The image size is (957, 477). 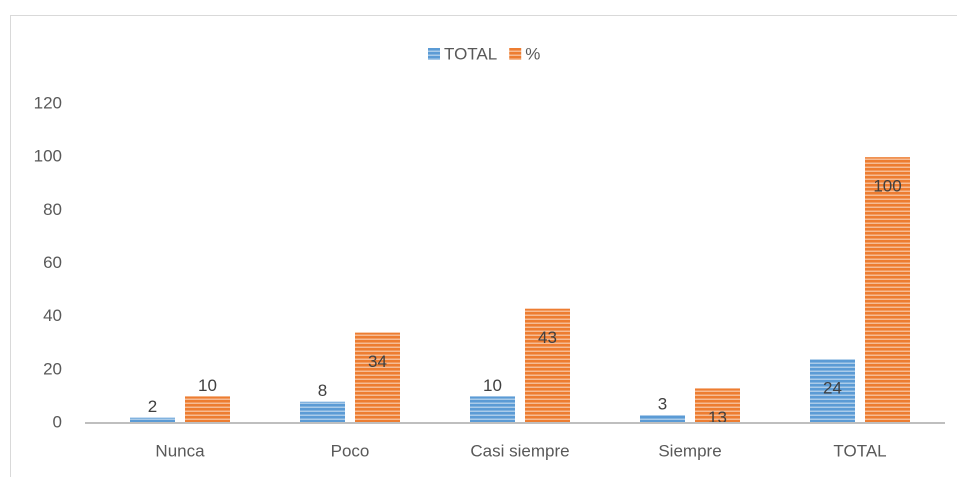 What do you see at coordinates (717, 417) in the screenshot?
I see `data-label: 13` at bounding box center [717, 417].